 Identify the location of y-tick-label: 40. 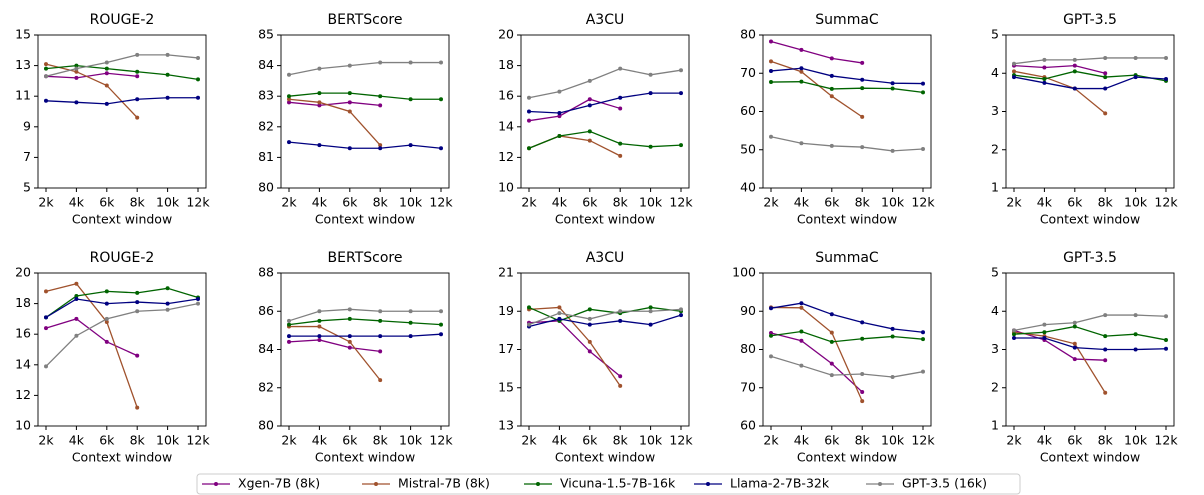
(748, 187).